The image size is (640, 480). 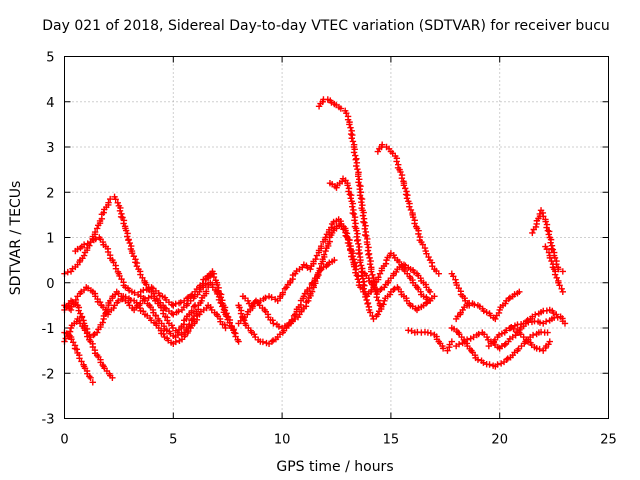 I want to click on y-axis-label: SDTVAR / TECUs, so click(x=16, y=238).